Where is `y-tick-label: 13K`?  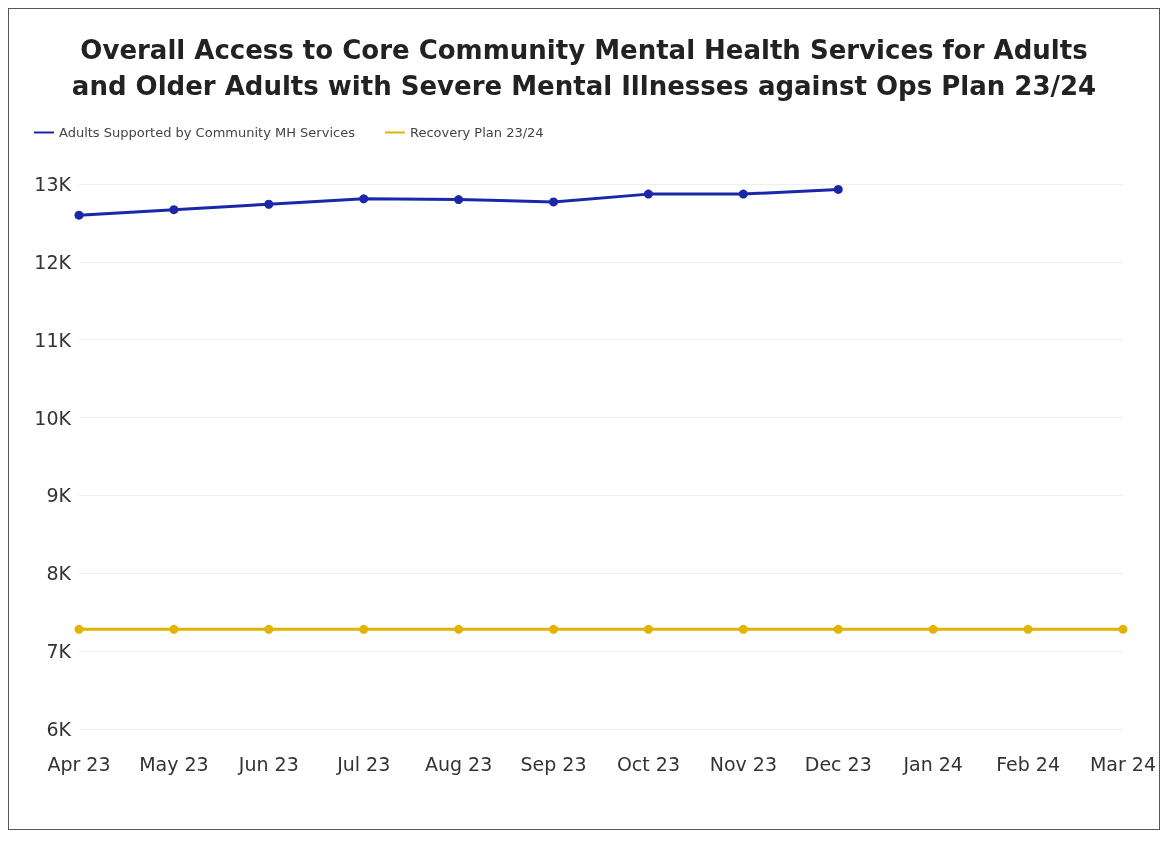
y-tick-label: 13K is located at coordinates (53, 184).